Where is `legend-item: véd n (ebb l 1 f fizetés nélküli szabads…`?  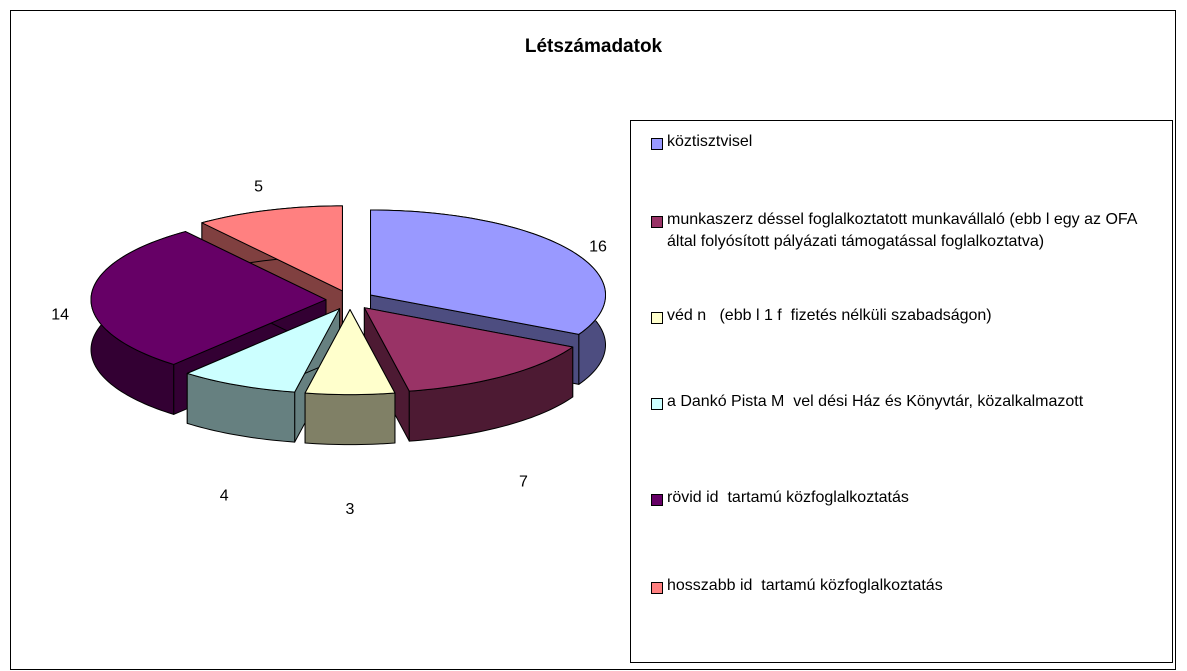
legend-item: véd n (ebb l 1 f fizetés nélküli szabads… is located at coordinates (906, 316).